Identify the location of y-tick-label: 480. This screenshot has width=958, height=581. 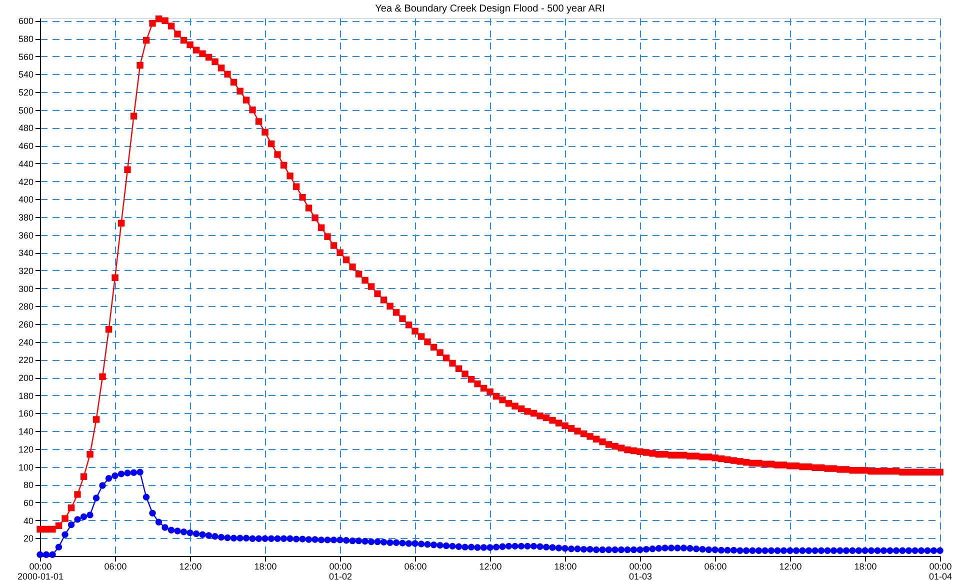
(26, 128).